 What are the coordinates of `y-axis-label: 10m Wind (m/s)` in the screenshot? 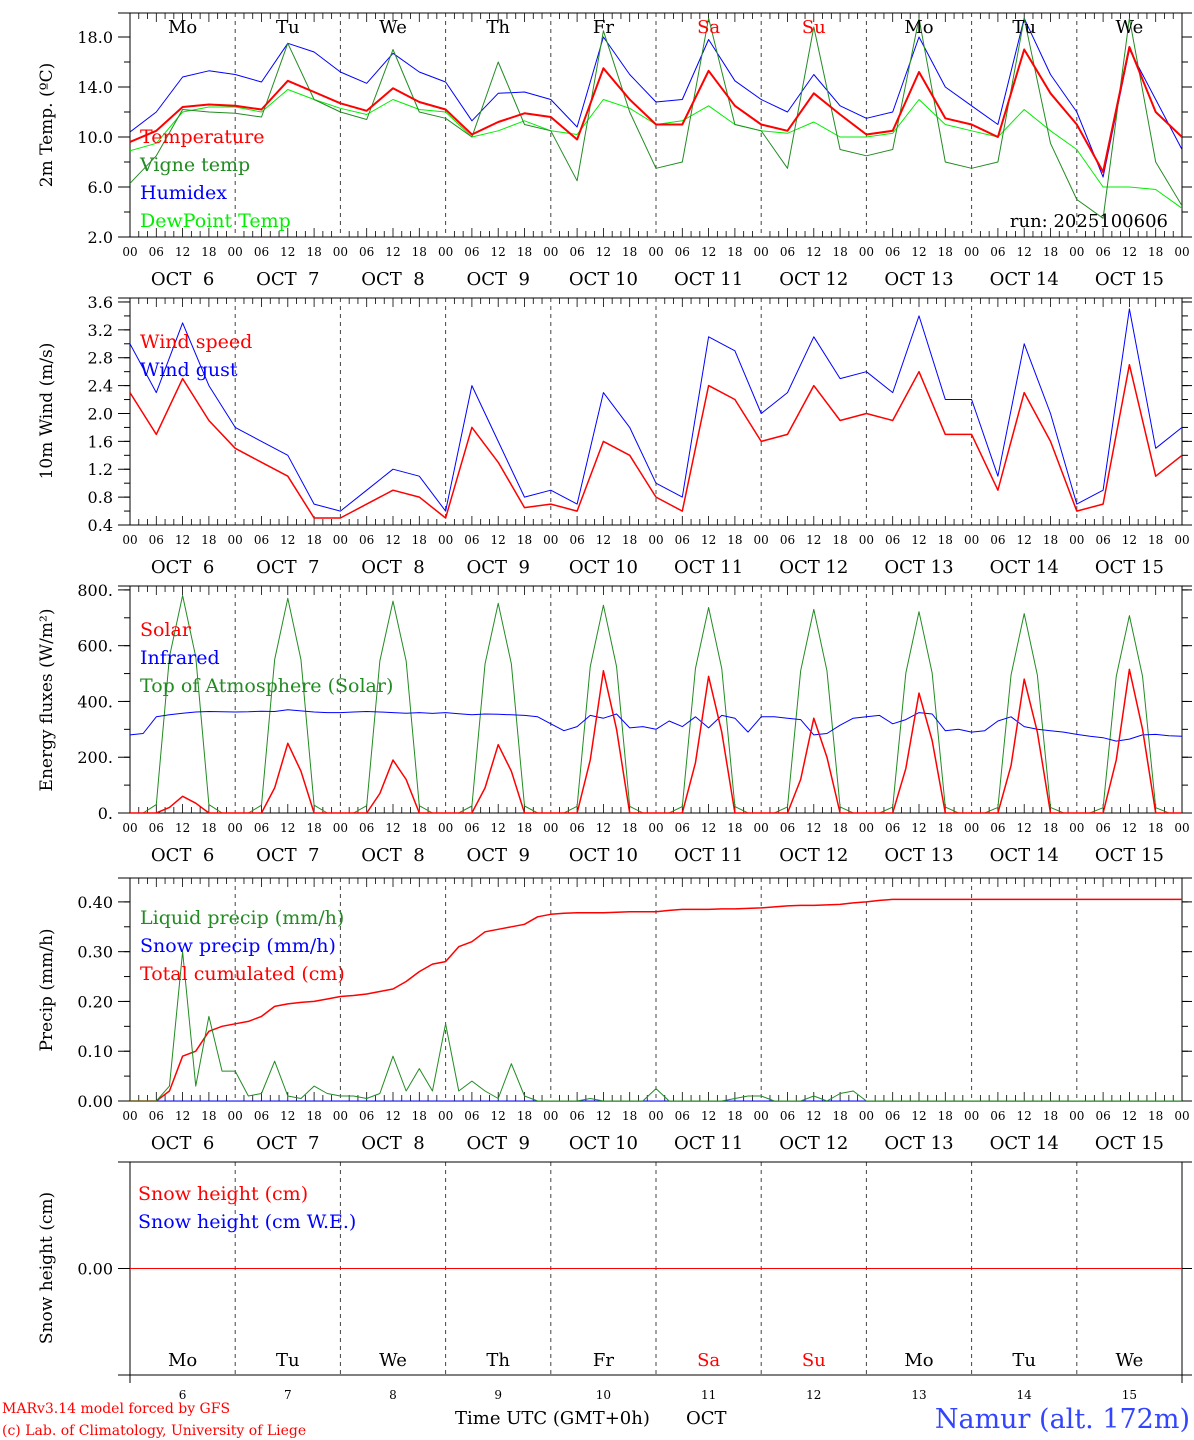 It's located at (47, 411).